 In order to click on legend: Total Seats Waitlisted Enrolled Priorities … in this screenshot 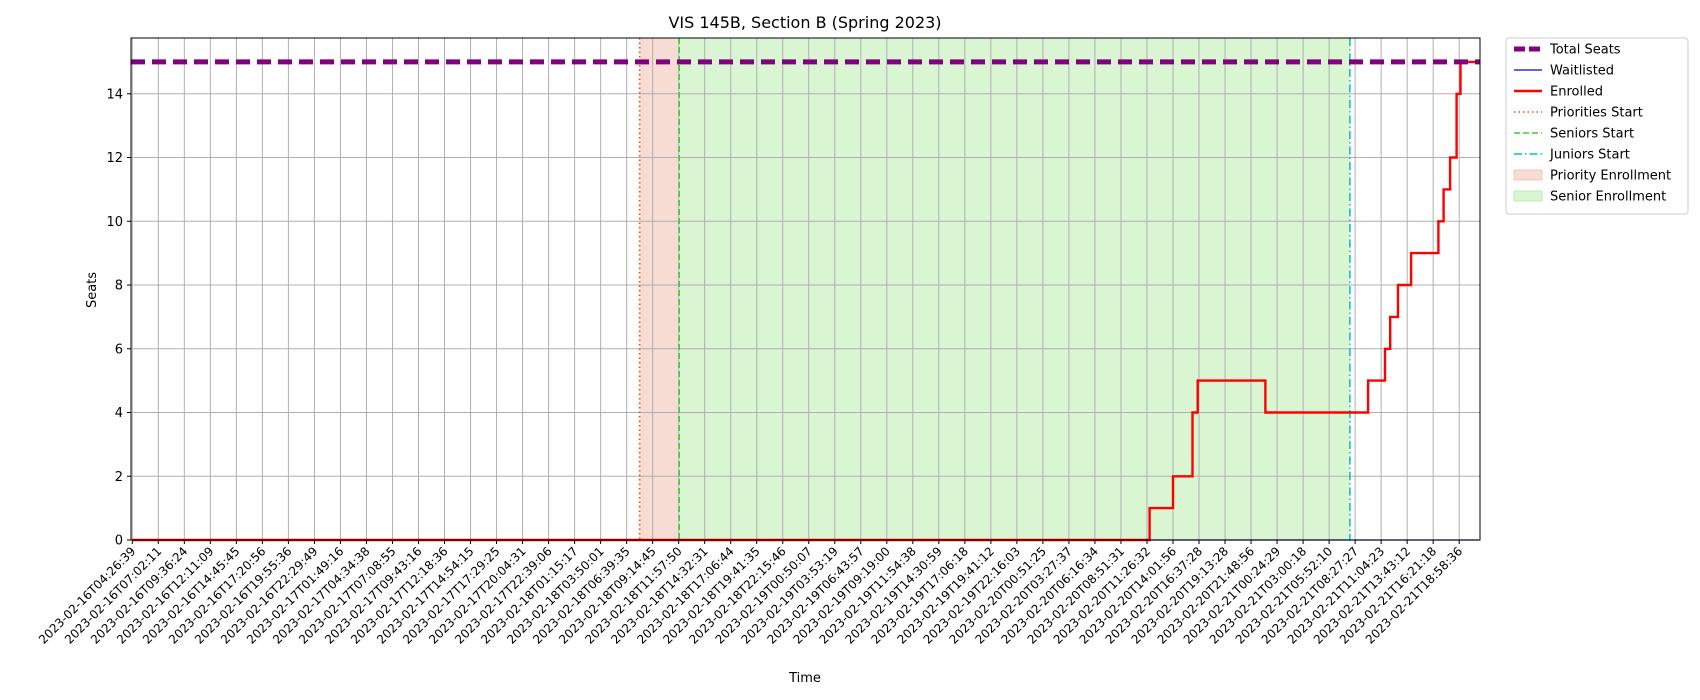, I will do `click(1597, 126)`.